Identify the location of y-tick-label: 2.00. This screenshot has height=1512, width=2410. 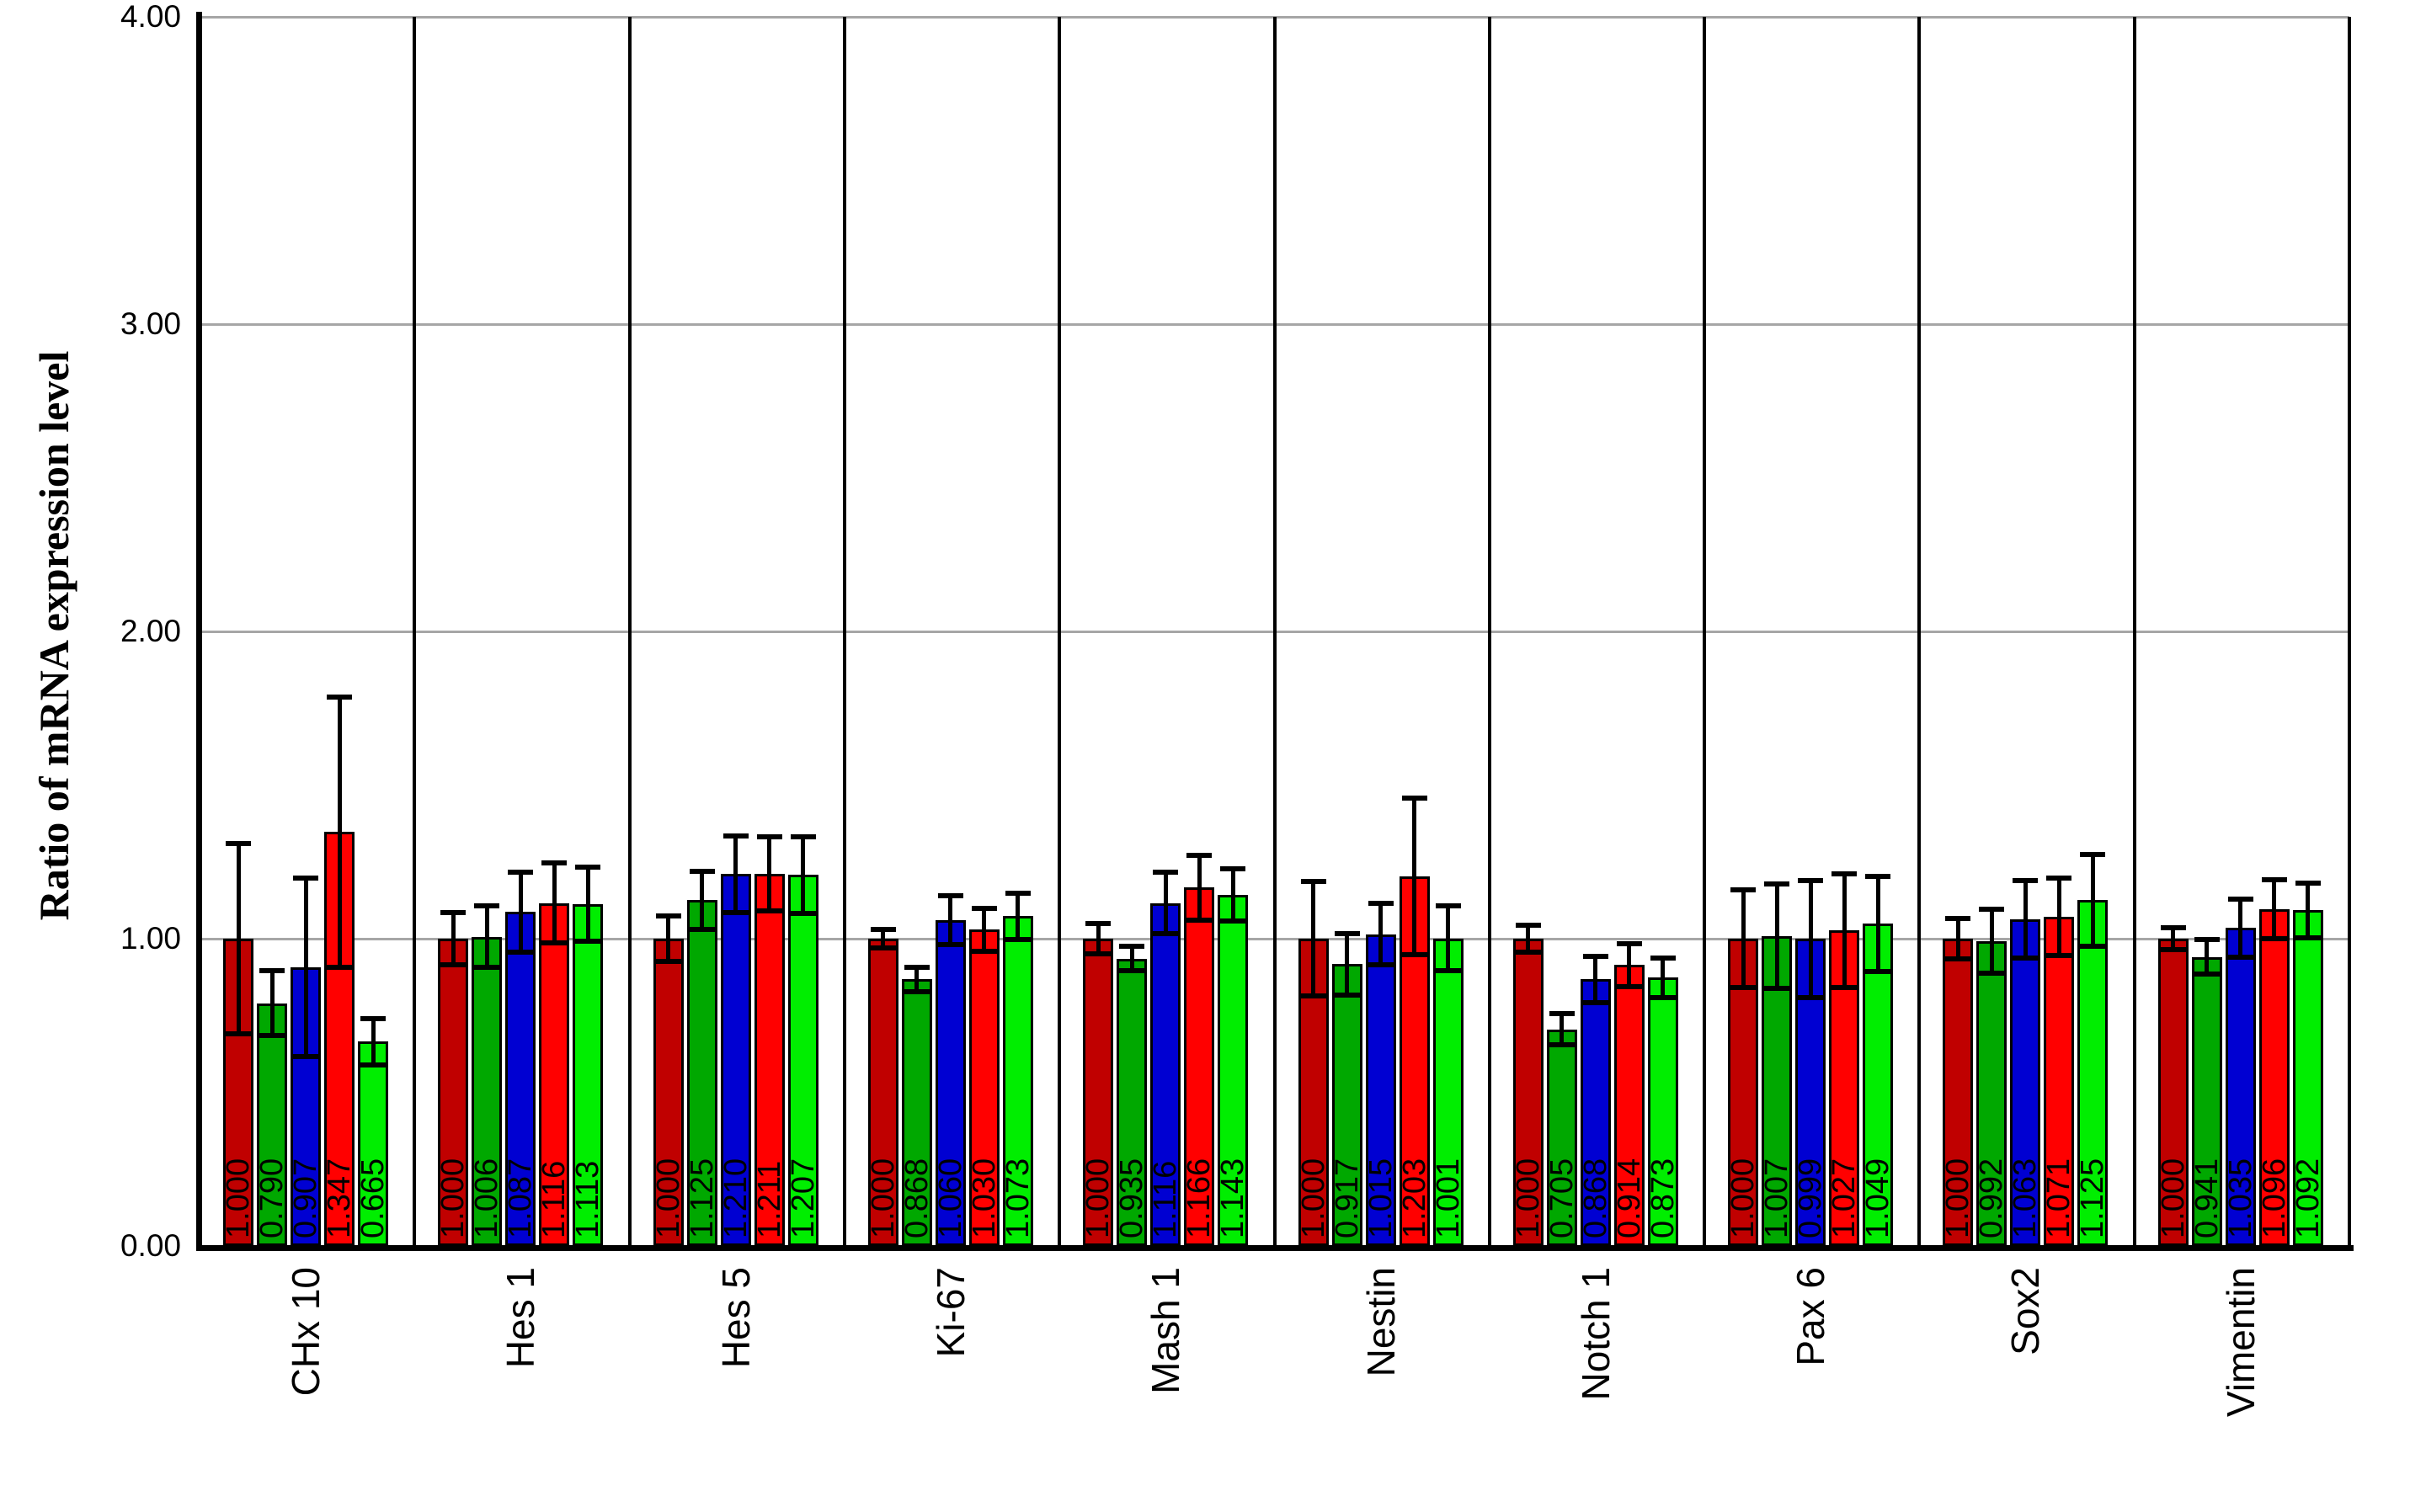
(150, 631).